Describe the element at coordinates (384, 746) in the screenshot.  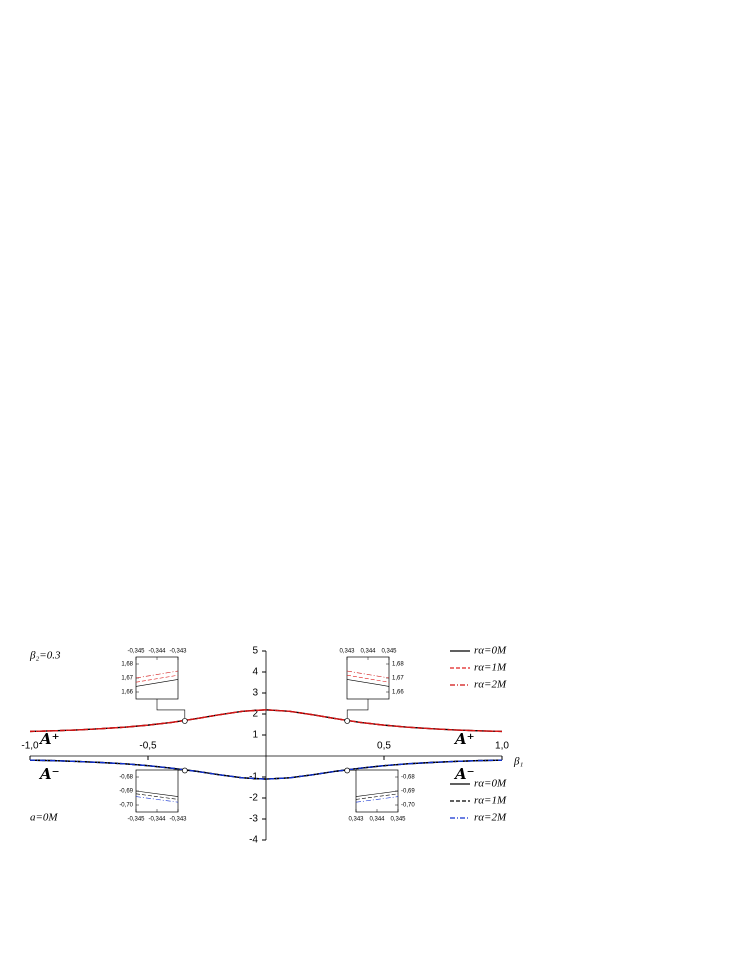
I see `x-tick-label: 0,5` at that location.